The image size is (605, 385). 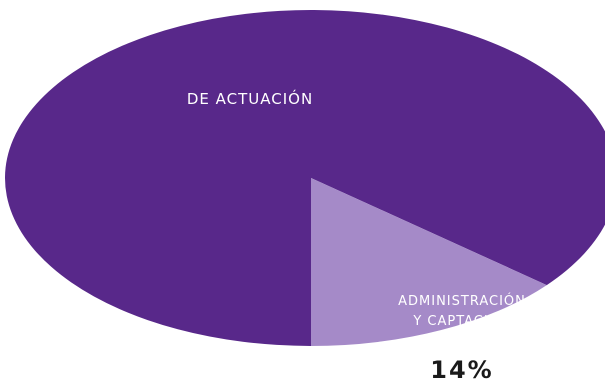 I want to click on slice-percent-label: 14%, so click(x=461, y=370).